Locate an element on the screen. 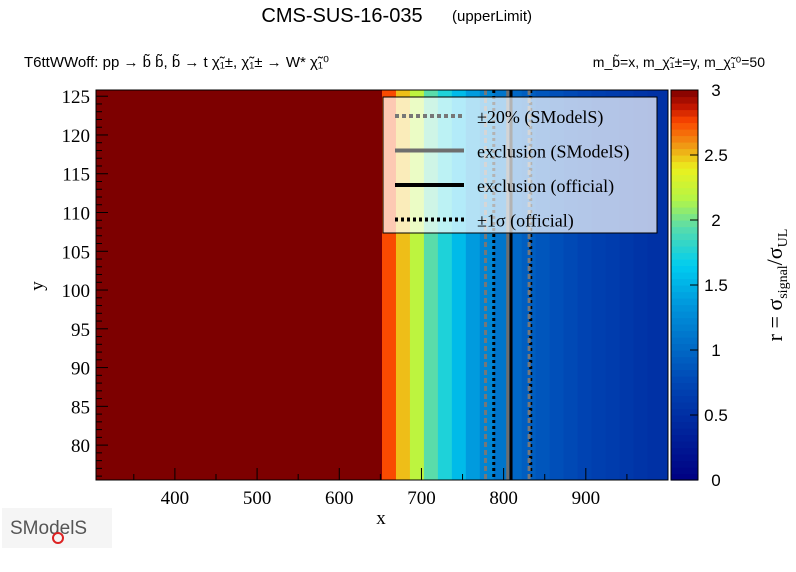 This screenshot has width=796, height=572. smodels-logo: SModelS is located at coordinates (57, 528).